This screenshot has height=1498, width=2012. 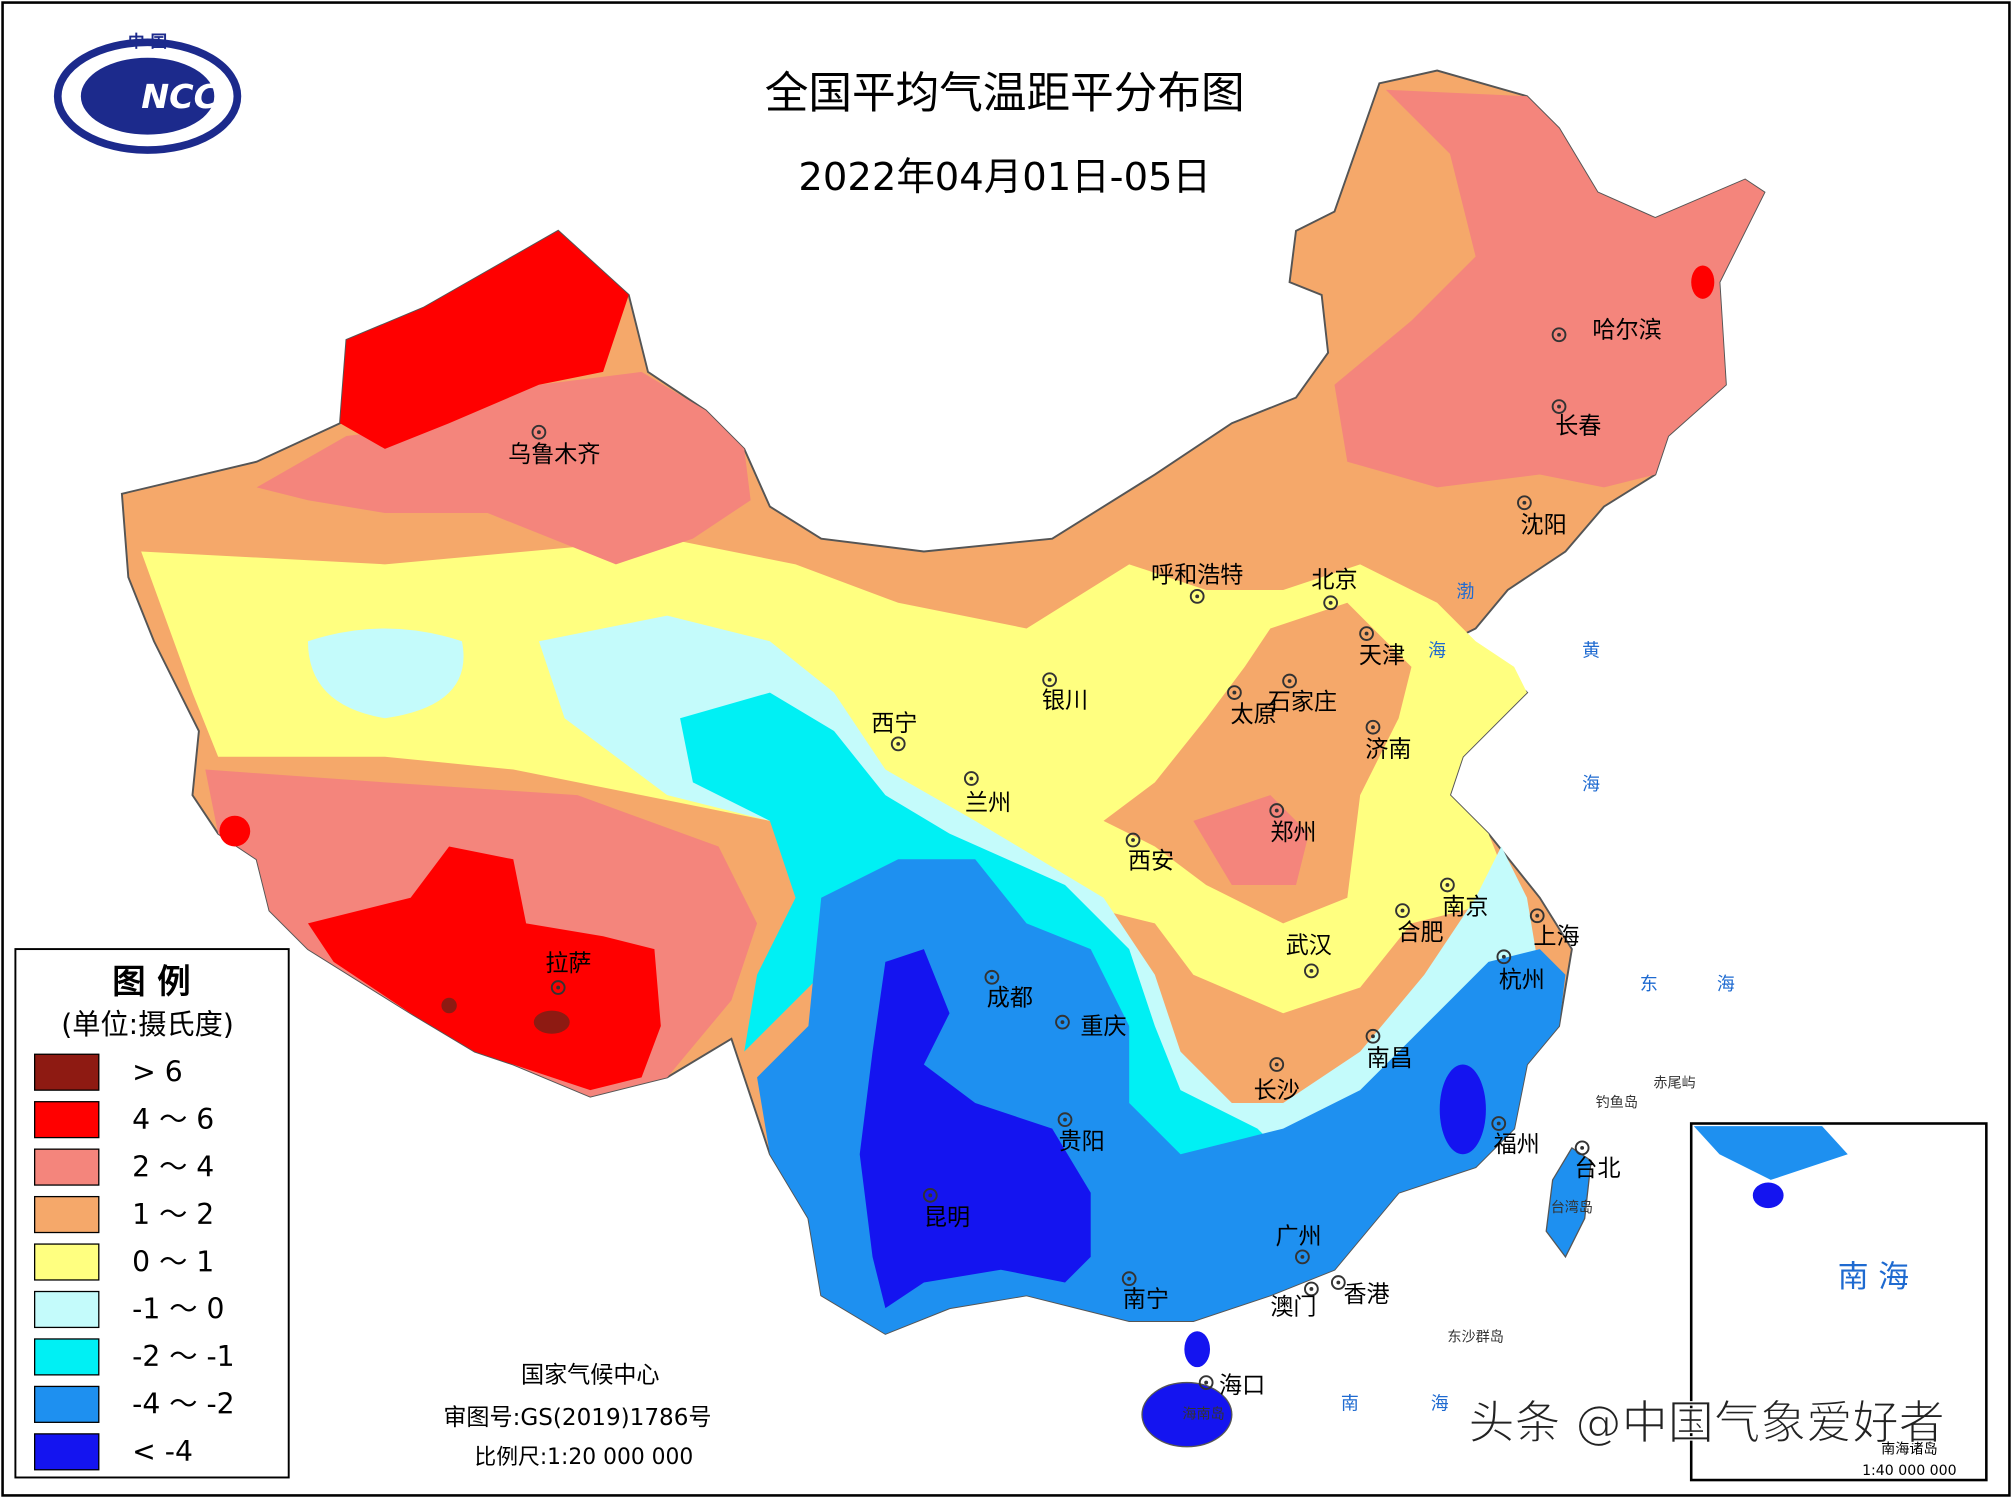 What do you see at coordinates (1005, 94) in the screenshot?
I see `title: 全国平均气温距平分布图` at bounding box center [1005, 94].